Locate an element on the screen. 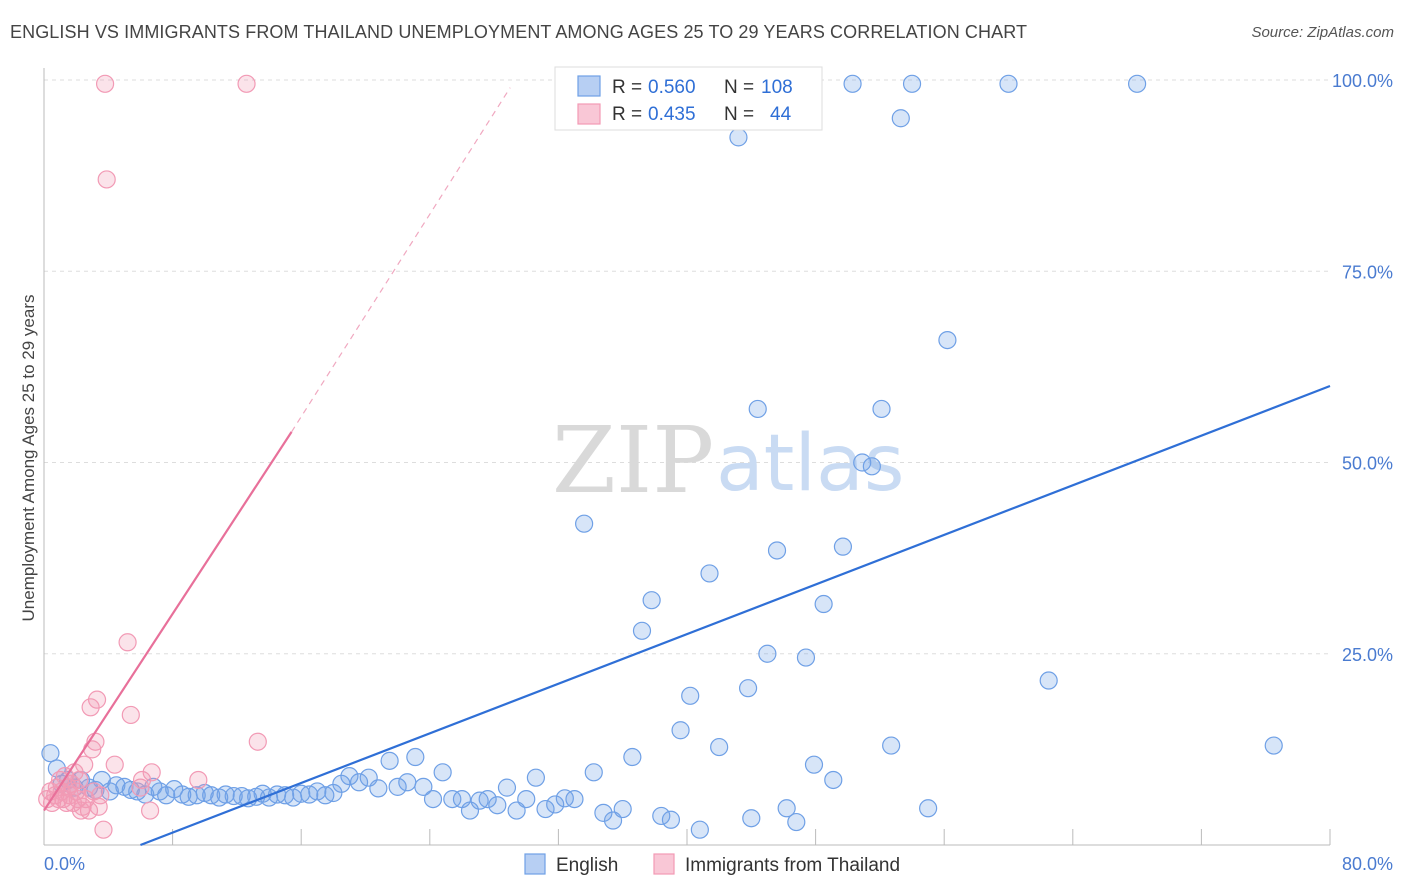 The width and height of the screenshot is (1406, 892). stats-thailand-r-value: 0.435 is located at coordinates (672, 114).